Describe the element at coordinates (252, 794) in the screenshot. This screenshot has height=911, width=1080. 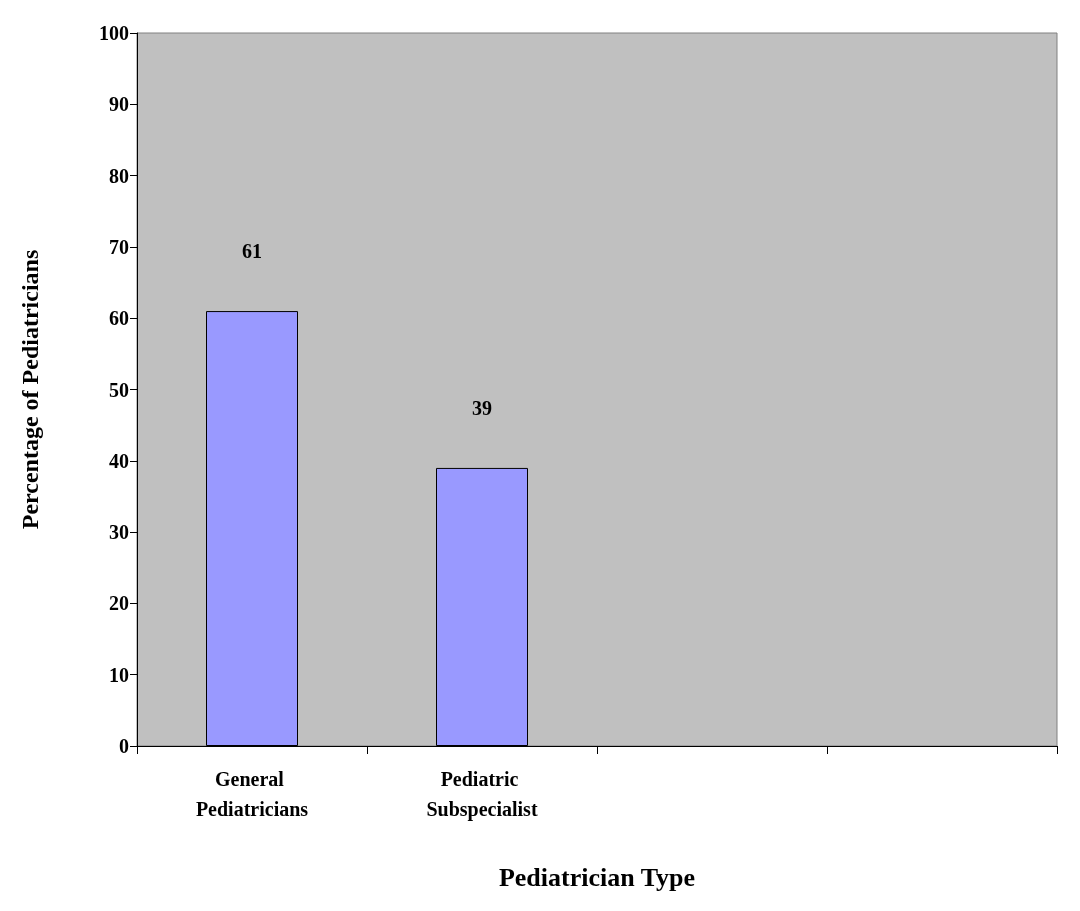
I see `x-tick-label: General Pediatricians` at that location.